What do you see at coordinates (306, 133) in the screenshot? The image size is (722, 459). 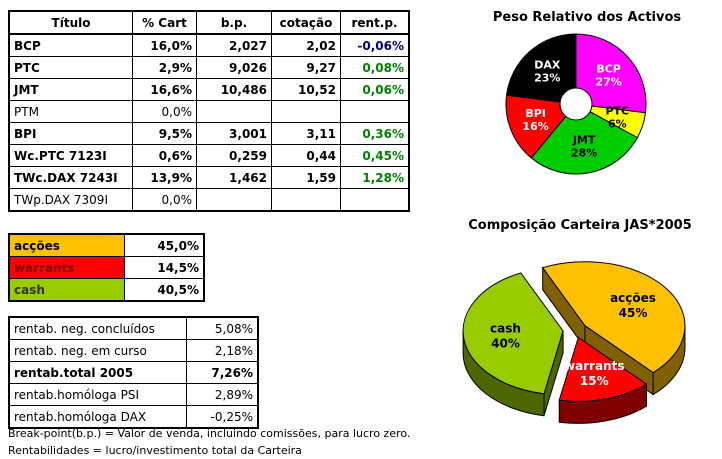 I see `cell-cotacao: 3,11` at bounding box center [306, 133].